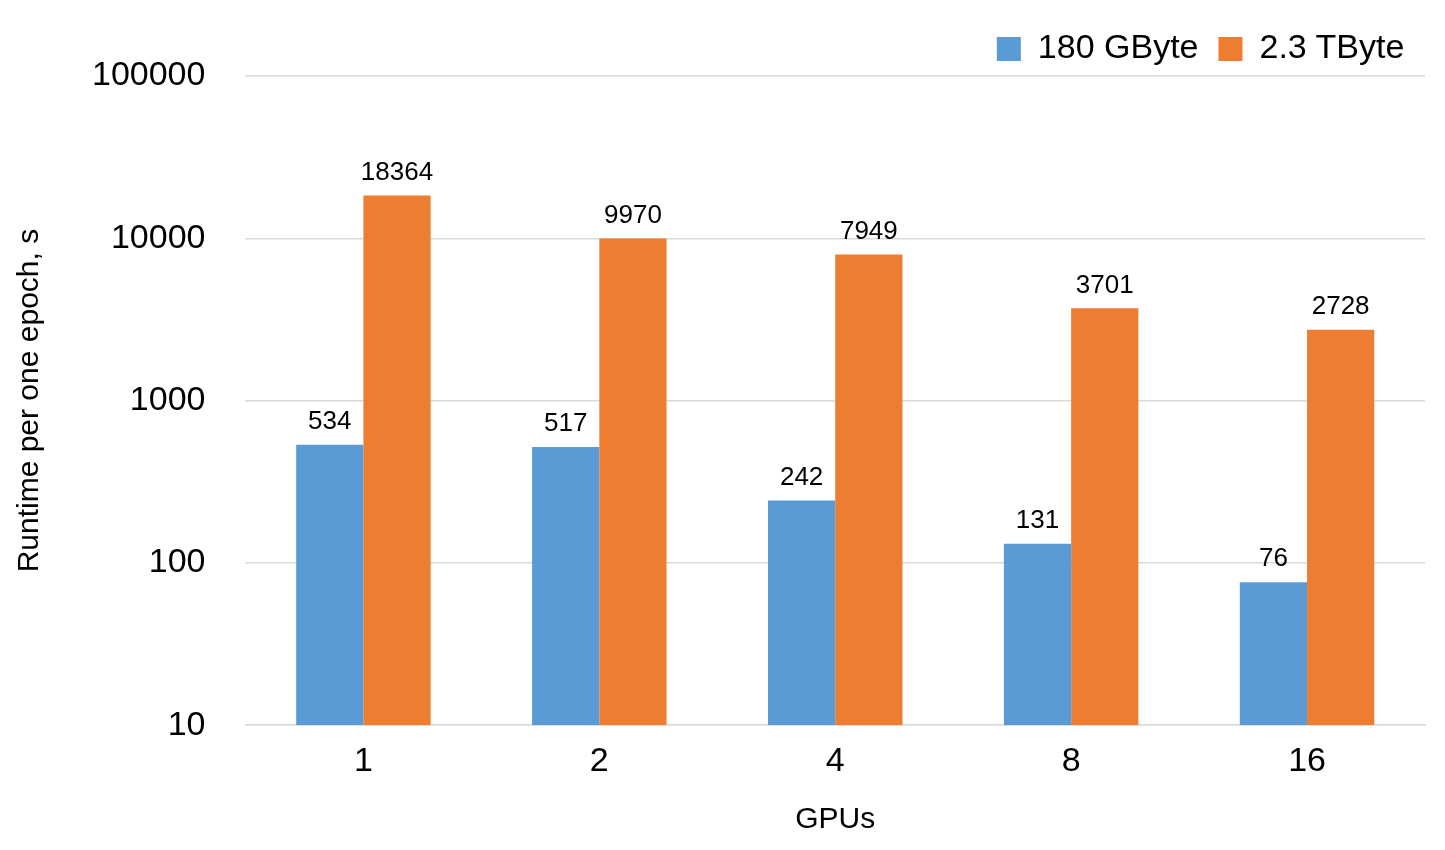  Describe the element at coordinates (835, 818) in the screenshot. I see `x-axis-title: GPUs` at that location.